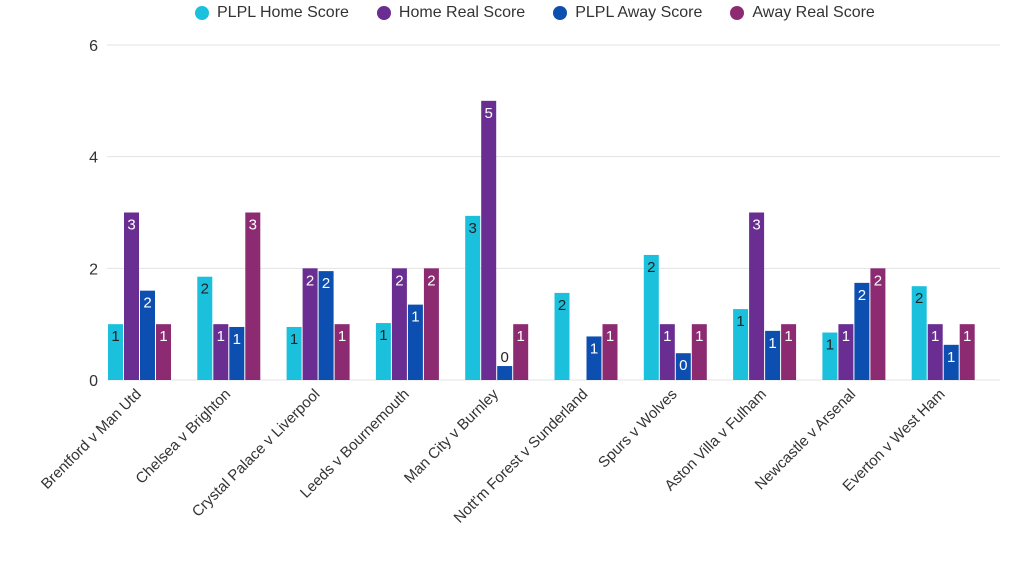 The width and height of the screenshot is (1024, 576). I want to click on legend-label: Home Real Score, so click(462, 12).